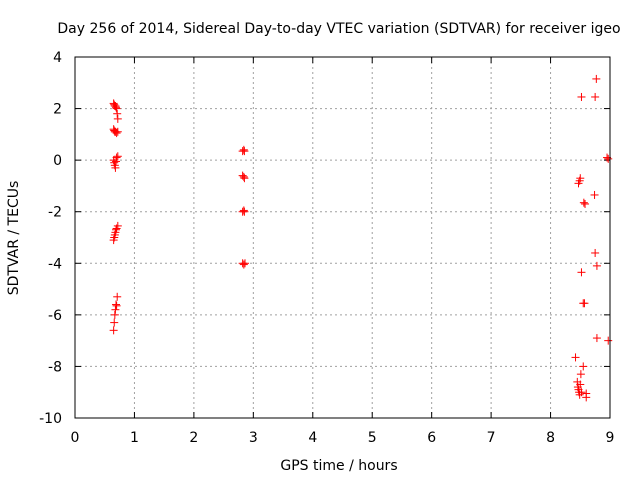  Describe the element at coordinates (253, 438) in the screenshot. I see `x-tick-label: 3` at that location.